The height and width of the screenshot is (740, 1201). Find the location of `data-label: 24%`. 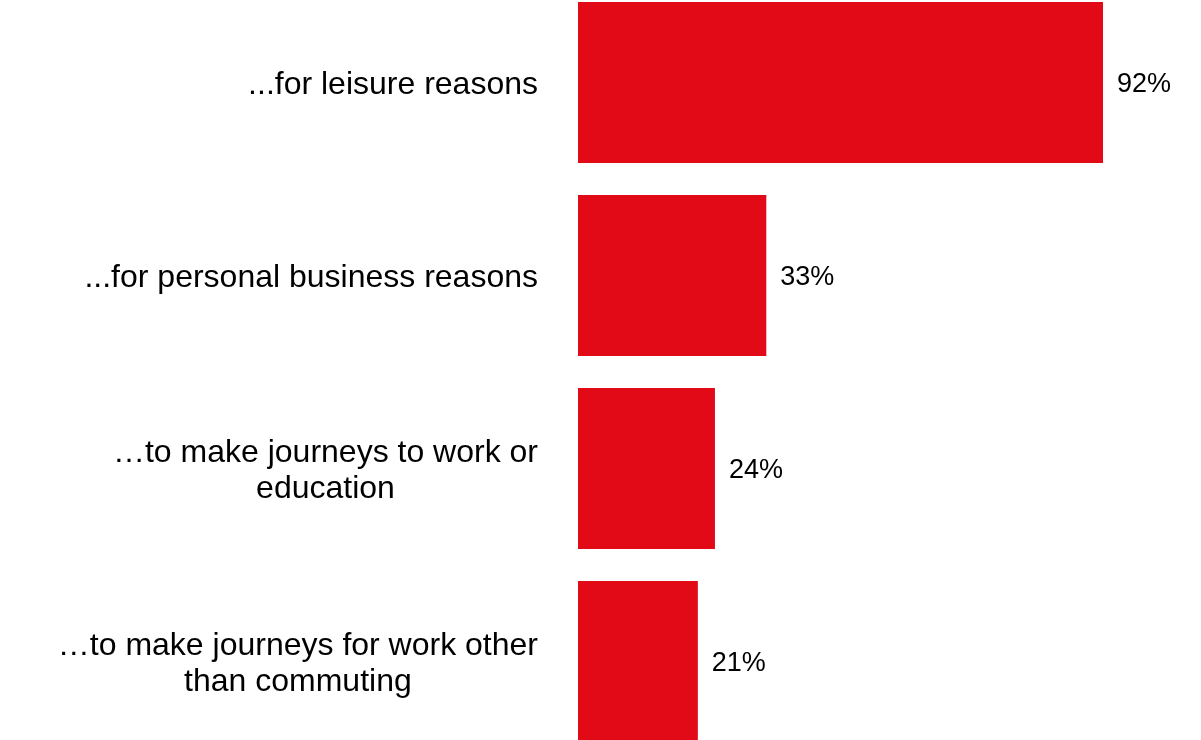

data-label: 24% is located at coordinates (755, 469).